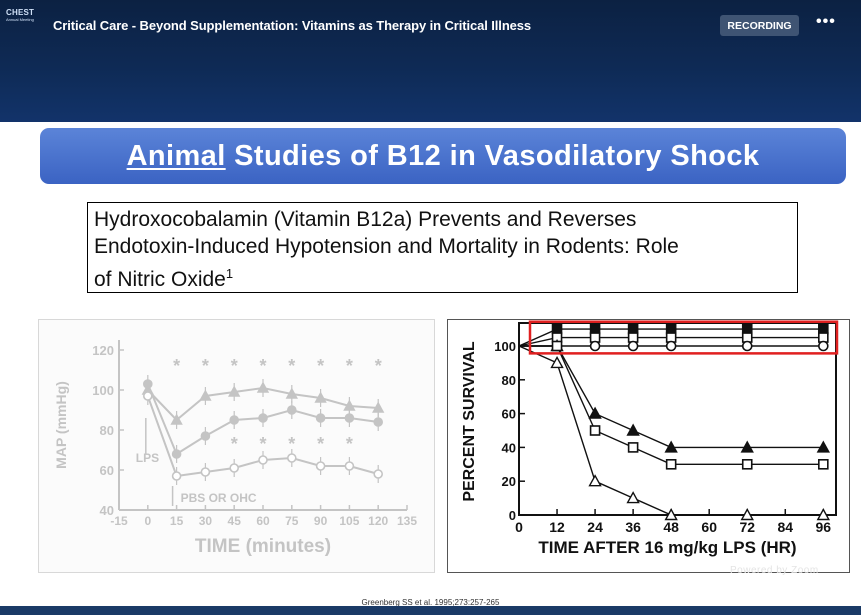 The height and width of the screenshot is (615, 861). I want to click on x-tick-label: -15, so click(119, 521).